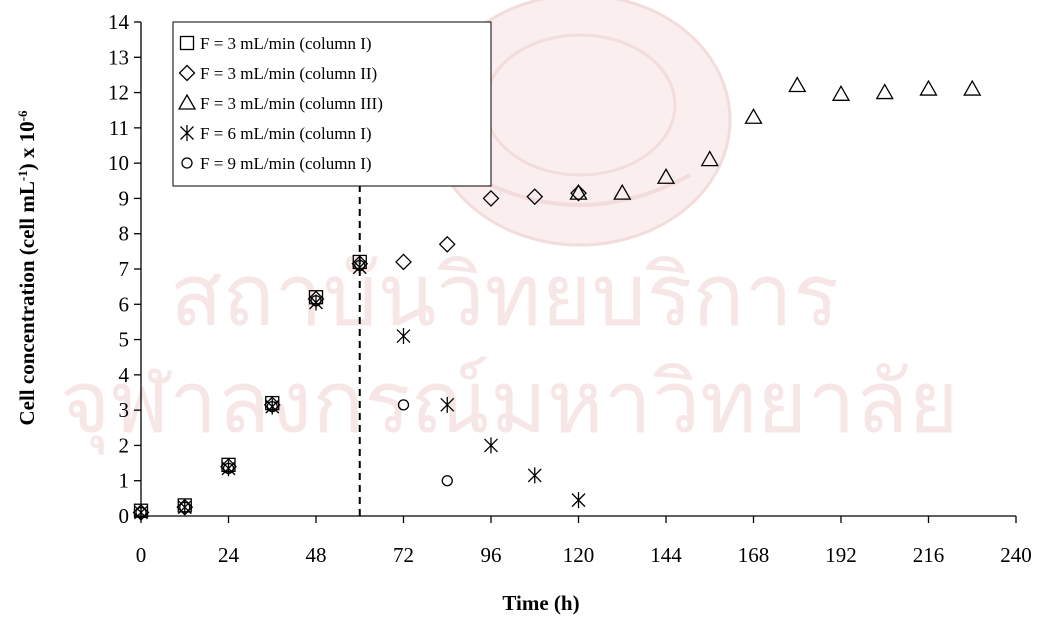 Image resolution: width=1057 pixels, height=639 pixels. Describe the element at coordinates (579, 555) in the screenshot. I see `x-tick-label: 120` at that location.